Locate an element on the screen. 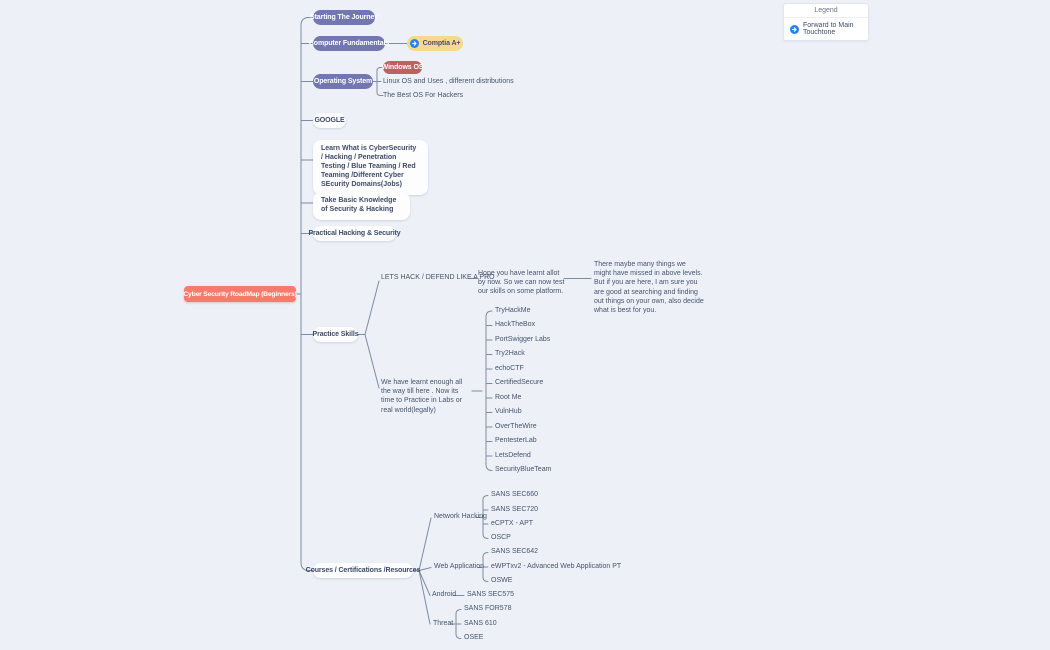 The image size is (1050, 650). node-windows-os: Windows OS is located at coordinates (402, 67).